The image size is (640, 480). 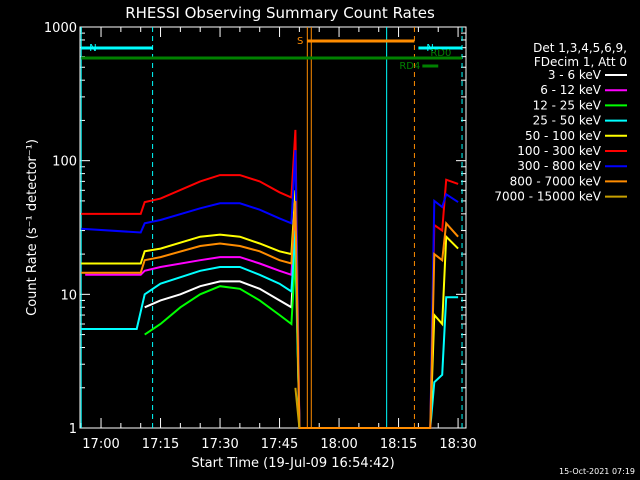 I want to click on x-axis-label: Start Time (19-Jul-09 16:54:42), so click(x=292, y=463).